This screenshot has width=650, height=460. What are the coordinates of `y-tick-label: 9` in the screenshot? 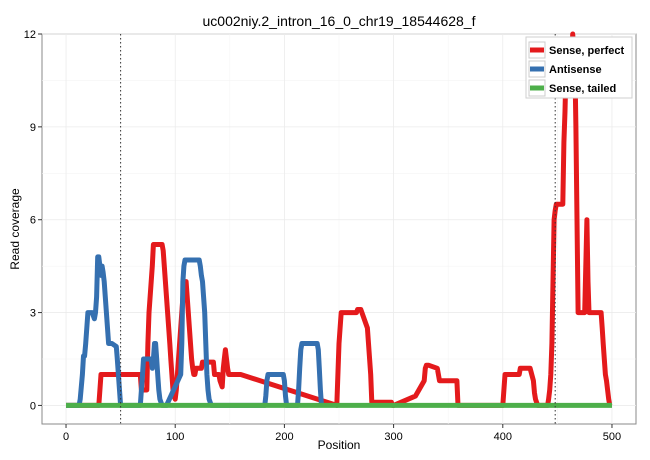 It's located at (33, 128).